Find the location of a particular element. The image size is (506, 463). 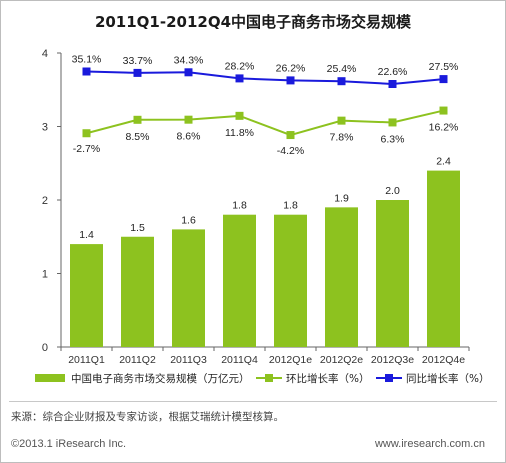

bar-value-label: 1.4 is located at coordinates (86, 235).